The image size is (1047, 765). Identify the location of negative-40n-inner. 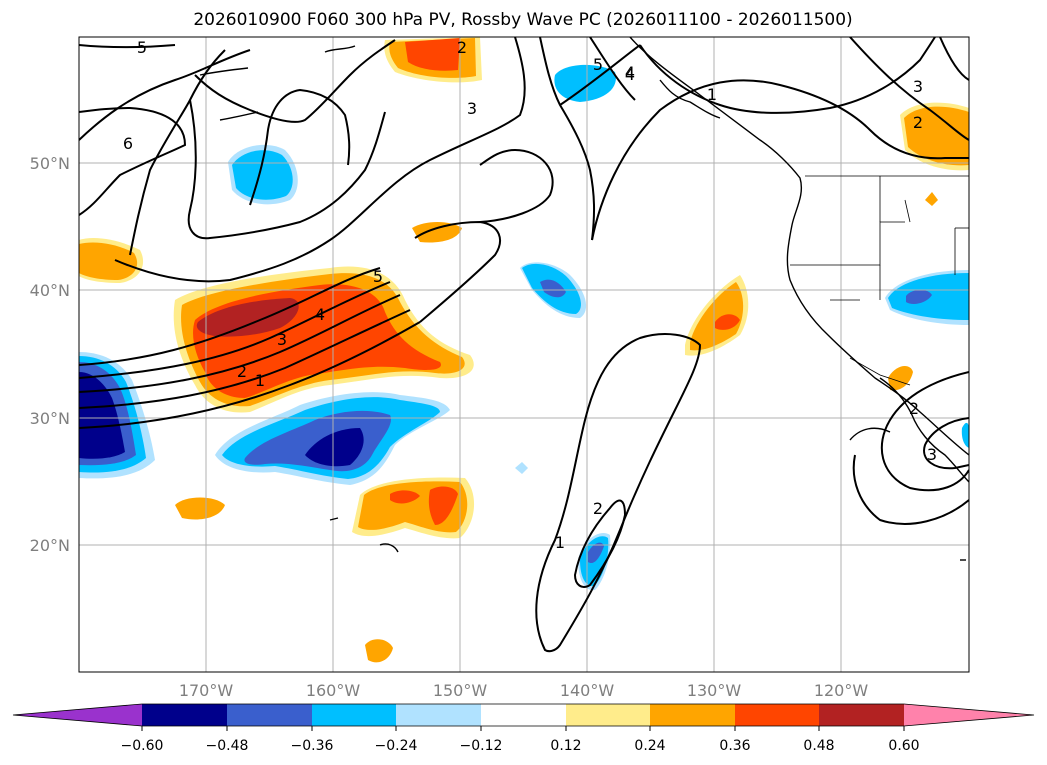
(553, 288).